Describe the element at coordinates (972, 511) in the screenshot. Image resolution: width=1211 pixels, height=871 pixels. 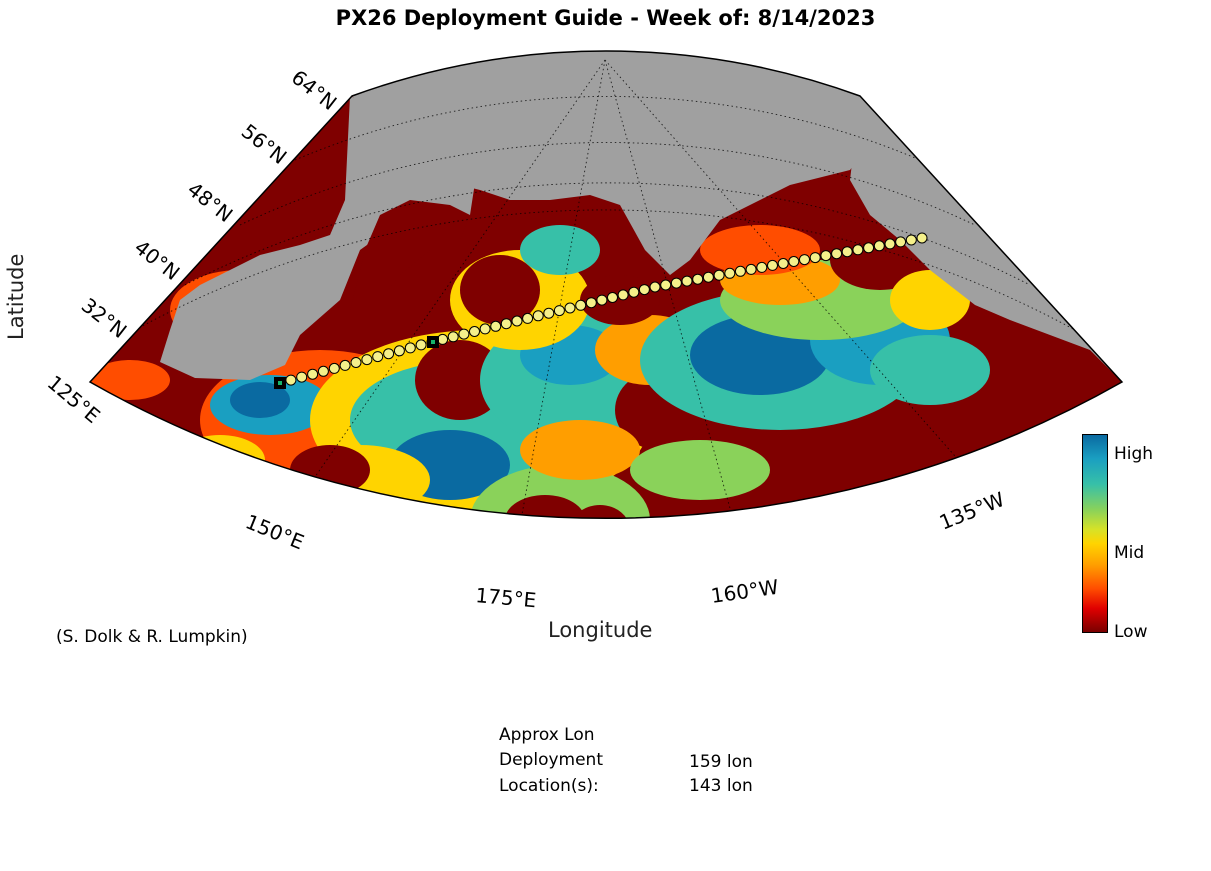
I see `lon-tick-135w: 135°W` at that location.